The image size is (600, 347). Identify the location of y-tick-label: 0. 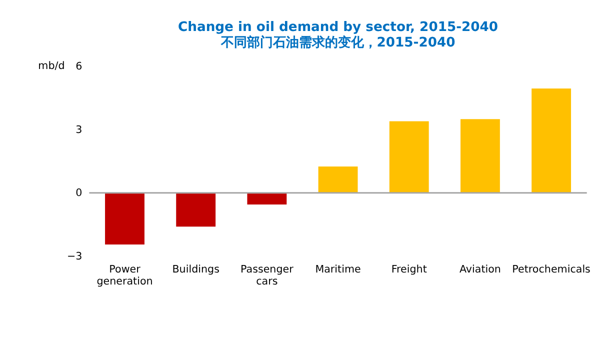
(79, 193).